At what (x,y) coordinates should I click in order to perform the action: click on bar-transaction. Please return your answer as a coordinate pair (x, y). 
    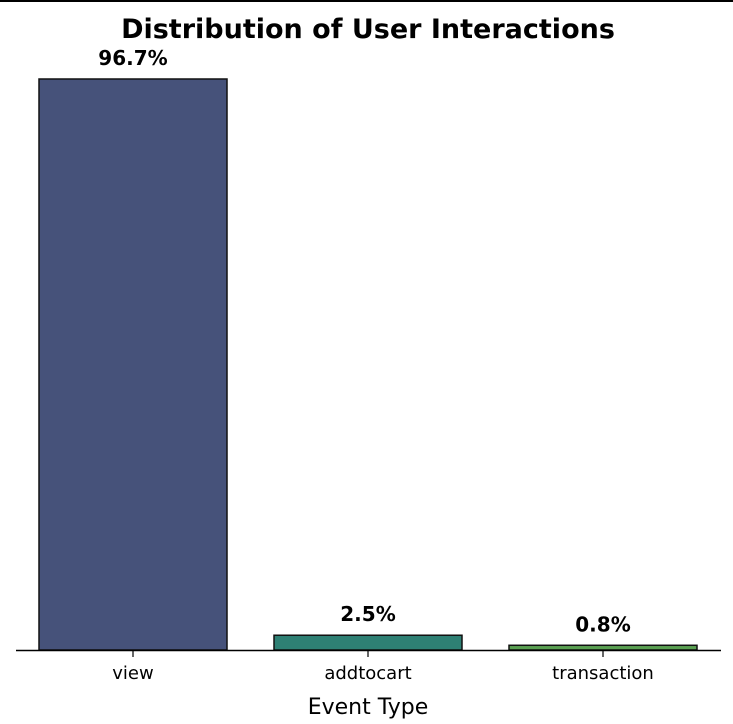
    Looking at the image, I should click on (603, 647).